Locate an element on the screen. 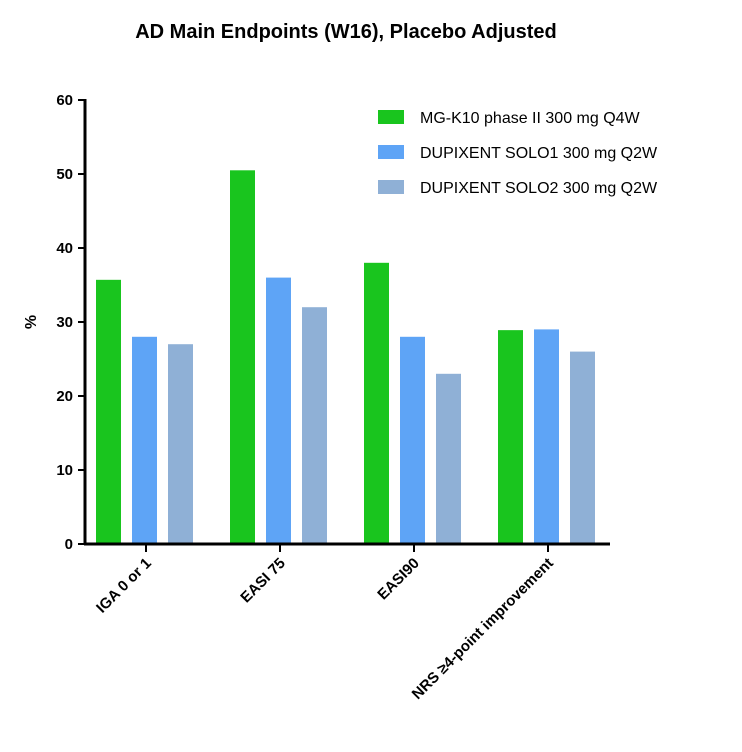 Image resolution: width=742 pixels, height=752 pixels. x-tick-label: EASI90 is located at coordinates (398, 579).